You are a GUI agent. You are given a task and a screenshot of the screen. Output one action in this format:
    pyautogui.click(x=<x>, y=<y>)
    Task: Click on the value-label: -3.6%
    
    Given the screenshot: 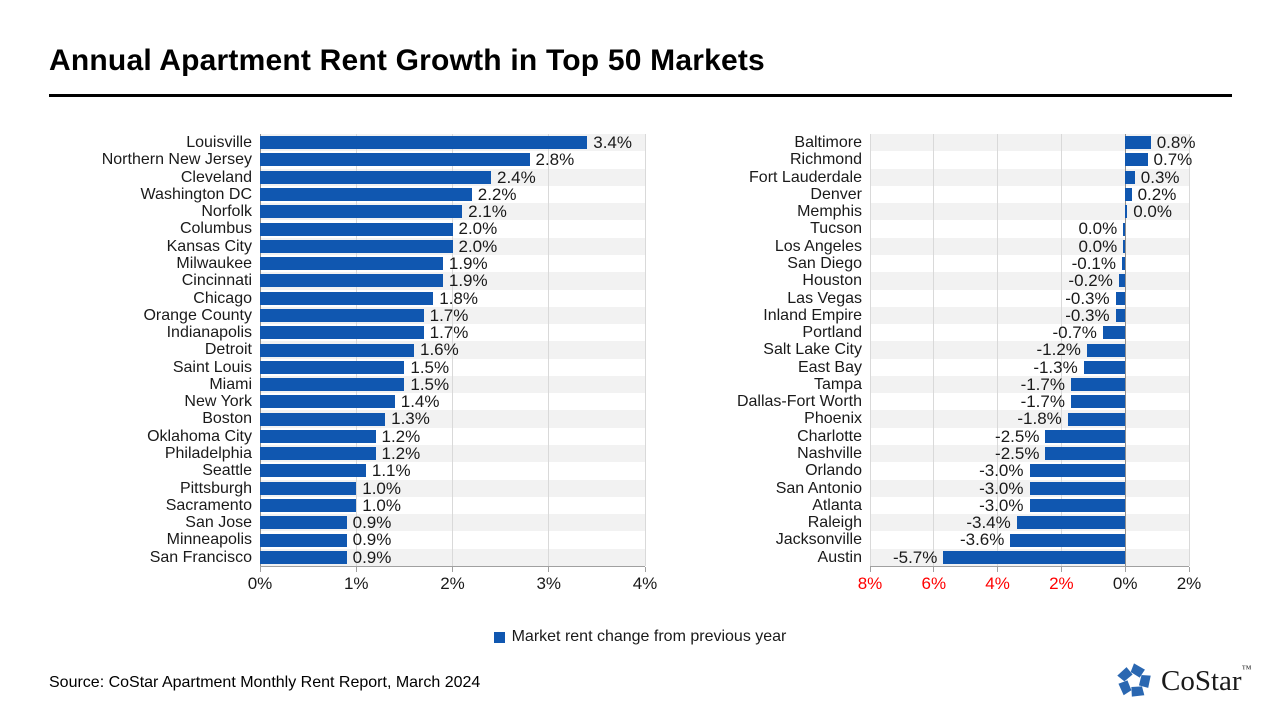 What is the action you would take?
    pyautogui.click(x=982, y=540)
    